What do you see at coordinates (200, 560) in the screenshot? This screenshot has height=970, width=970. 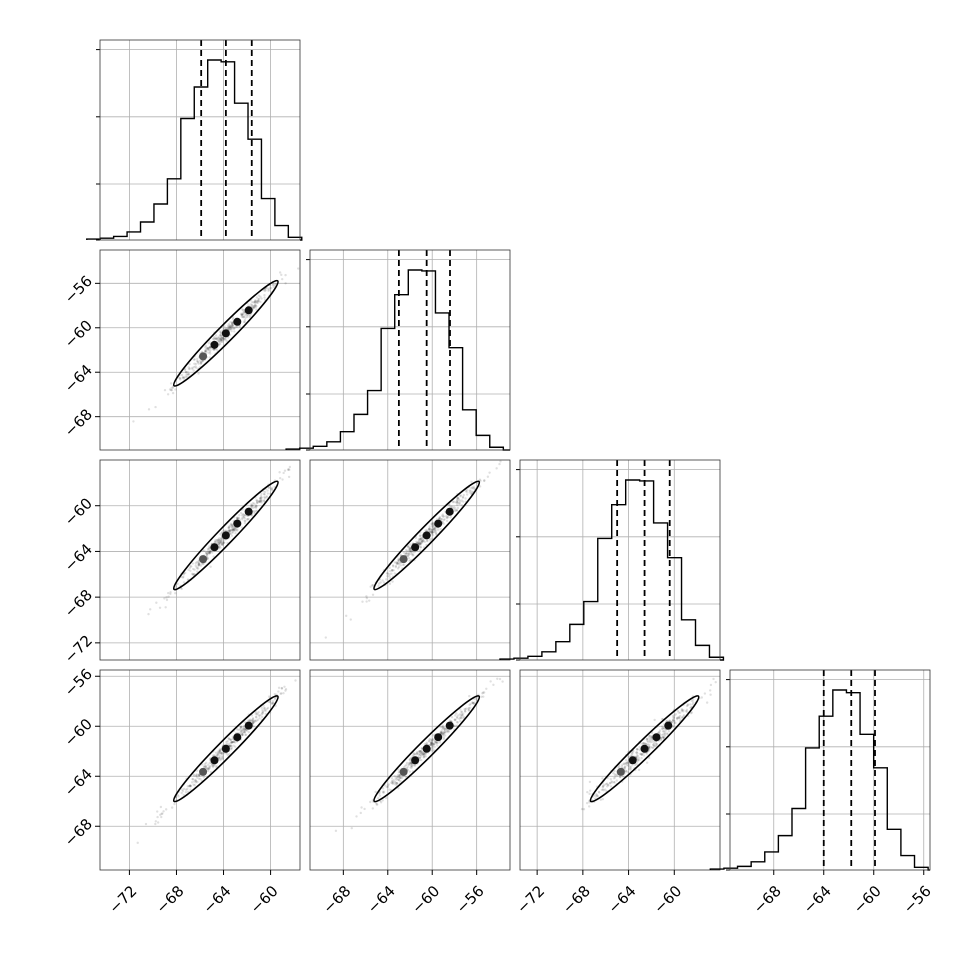 I see `panel-frame` at bounding box center [200, 560].